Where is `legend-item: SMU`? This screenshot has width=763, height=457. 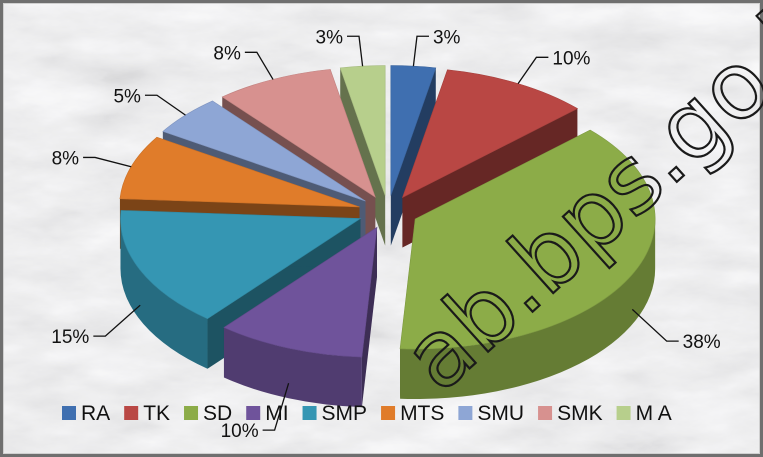 legend-item: SMU is located at coordinates (491, 413).